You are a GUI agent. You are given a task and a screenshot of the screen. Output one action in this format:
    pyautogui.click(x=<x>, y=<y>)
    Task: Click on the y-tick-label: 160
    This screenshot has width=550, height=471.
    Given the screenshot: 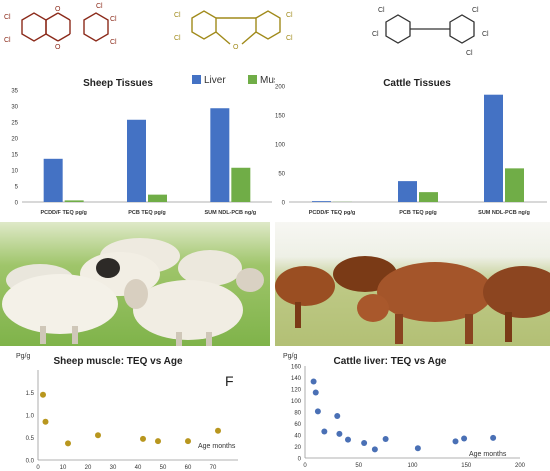 What is the action you would take?
    pyautogui.click(x=296, y=368)
    